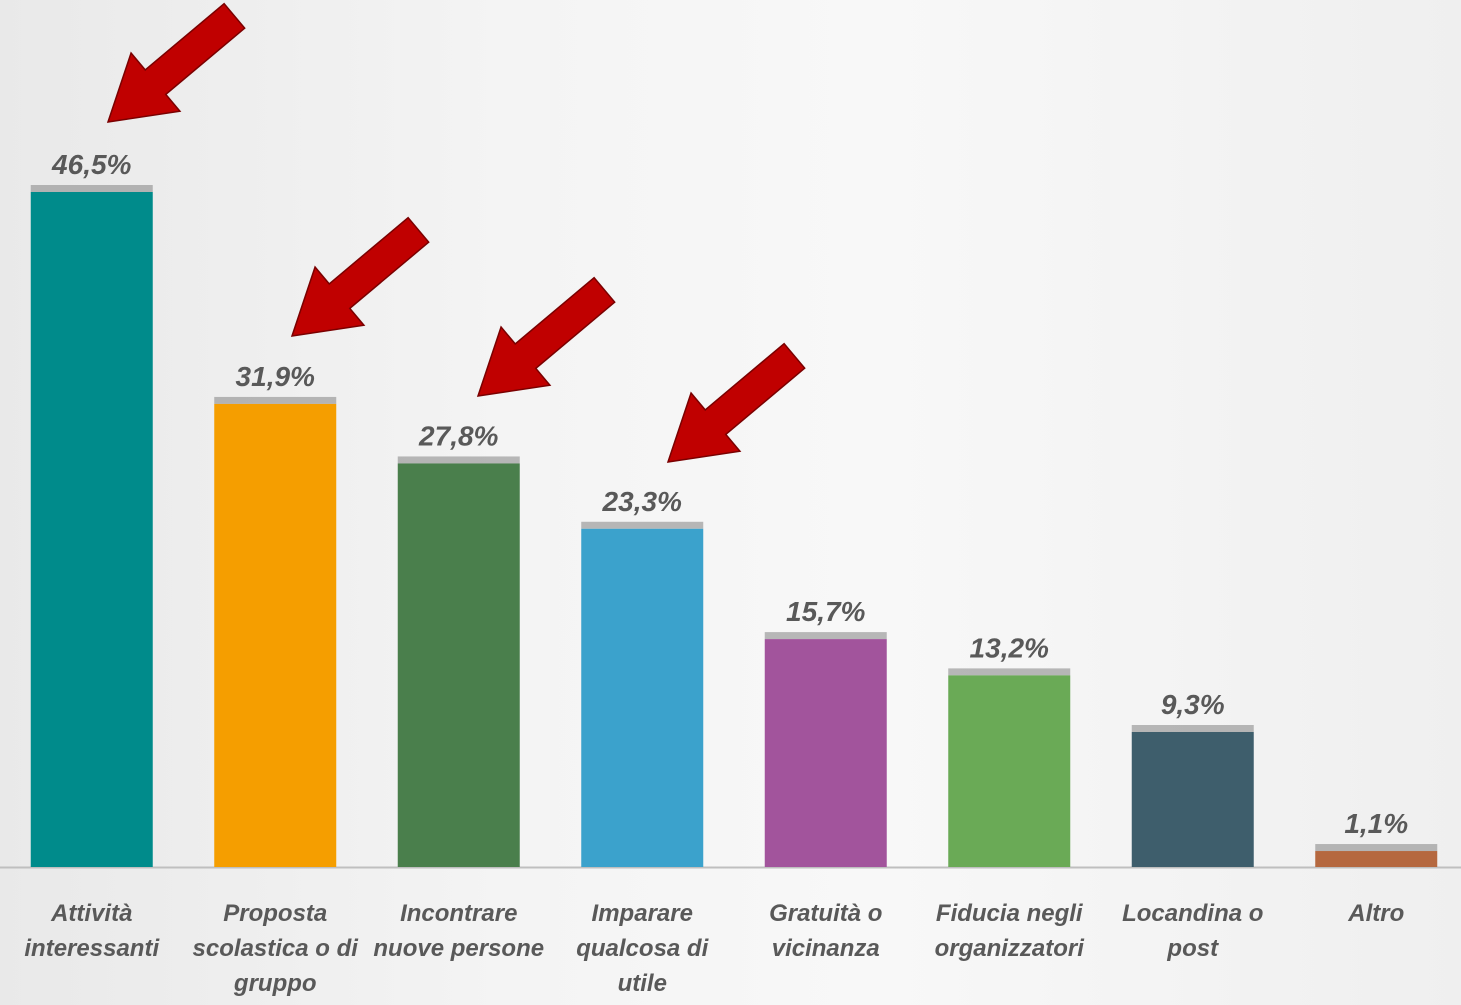 The height and width of the screenshot is (1005, 1461). I want to click on x-tick-label: Locandina o post, so click(1193, 931).